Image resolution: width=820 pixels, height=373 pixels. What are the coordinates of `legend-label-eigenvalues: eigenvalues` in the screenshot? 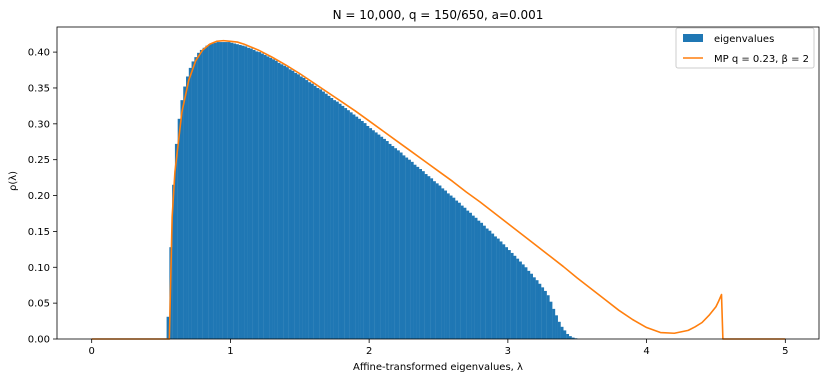 It's located at (744, 39).